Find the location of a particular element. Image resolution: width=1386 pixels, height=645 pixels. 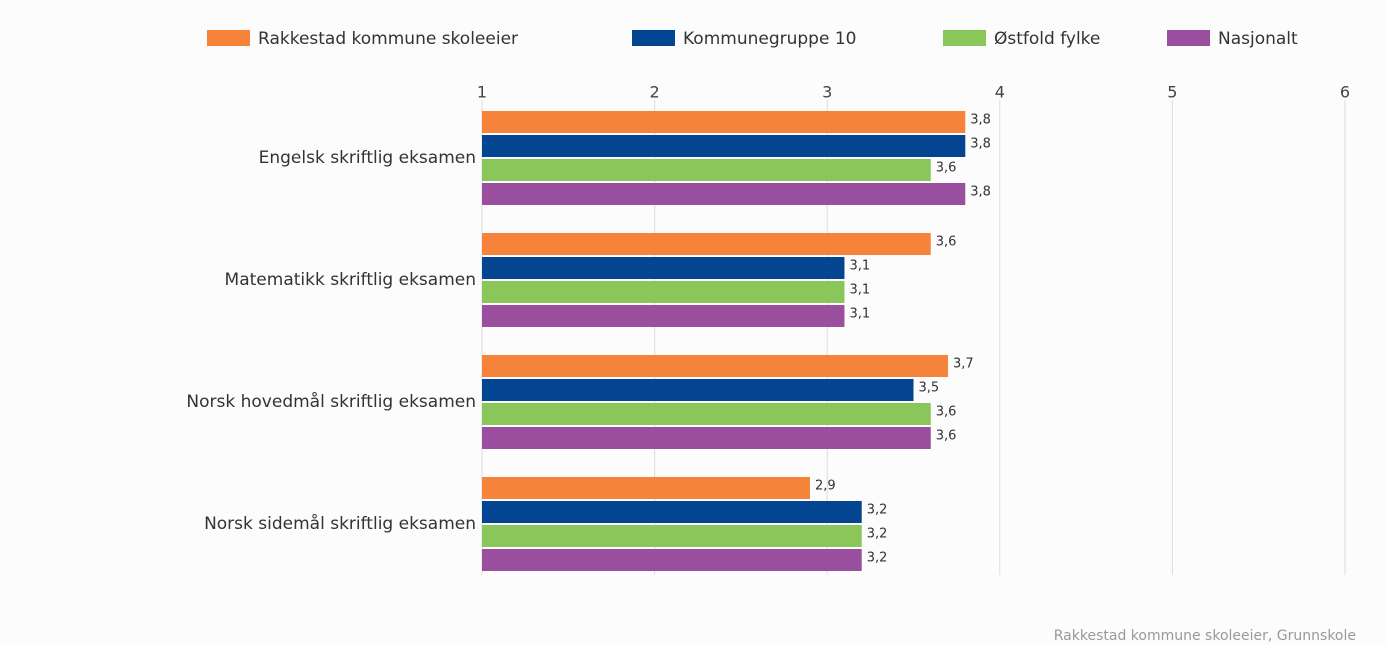

category-label: Norsk hovedmål skriftlig eksamen is located at coordinates (331, 401).